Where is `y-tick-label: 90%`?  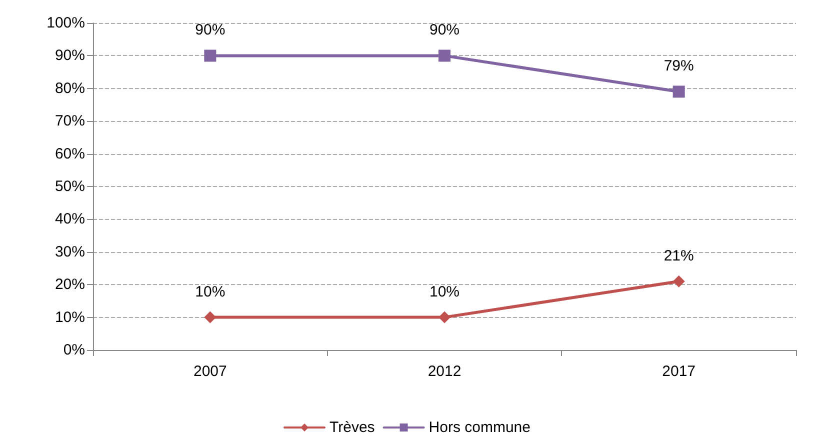
y-tick-label: 90% is located at coordinates (69, 55).